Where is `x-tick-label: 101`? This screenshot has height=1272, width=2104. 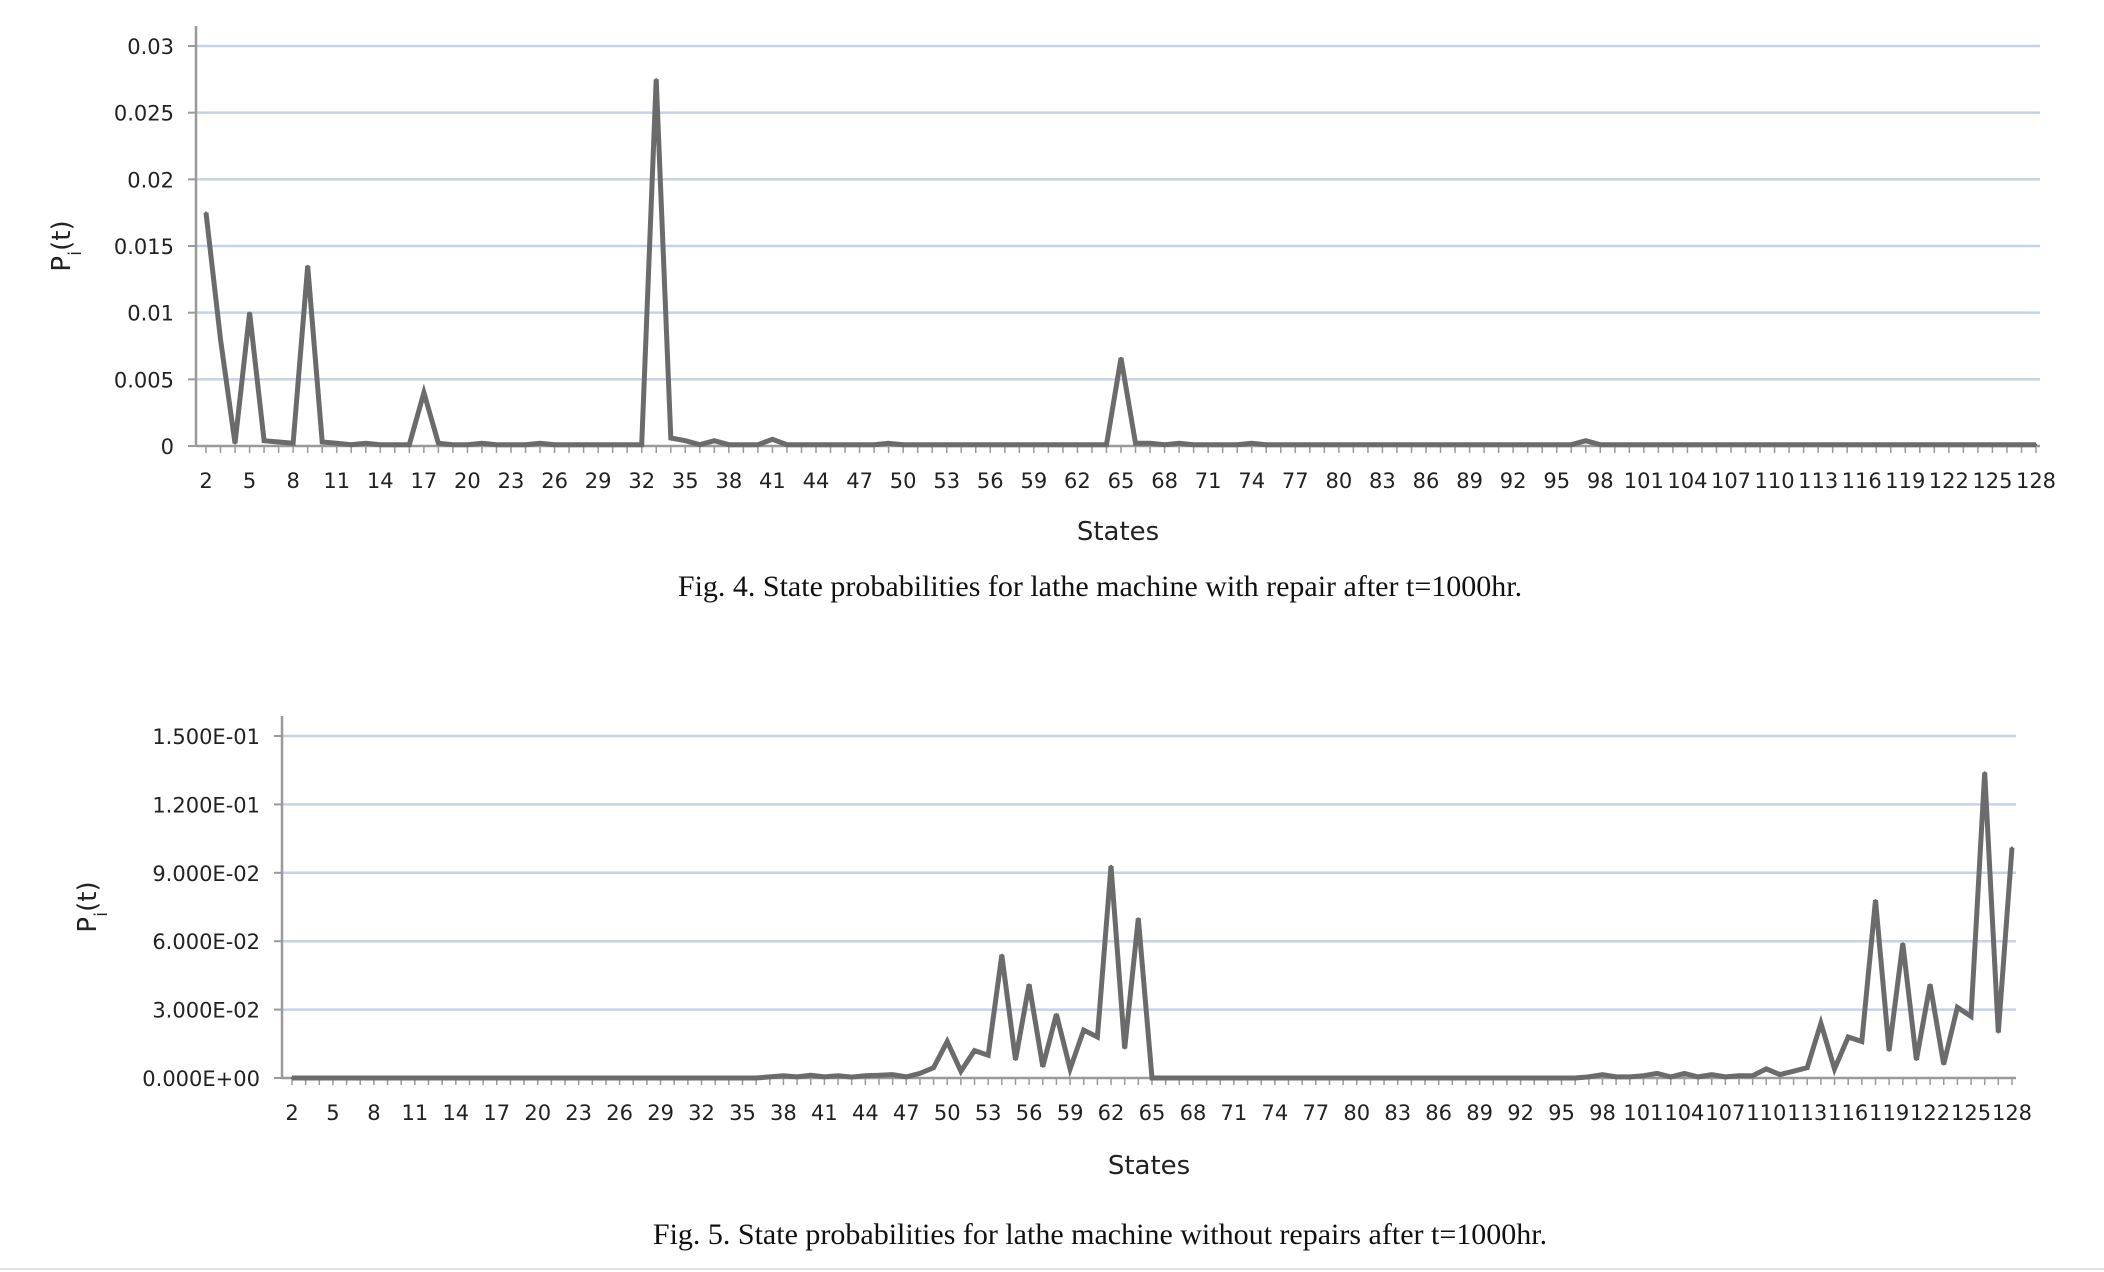 x-tick-label: 101 is located at coordinates (1643, 1113).